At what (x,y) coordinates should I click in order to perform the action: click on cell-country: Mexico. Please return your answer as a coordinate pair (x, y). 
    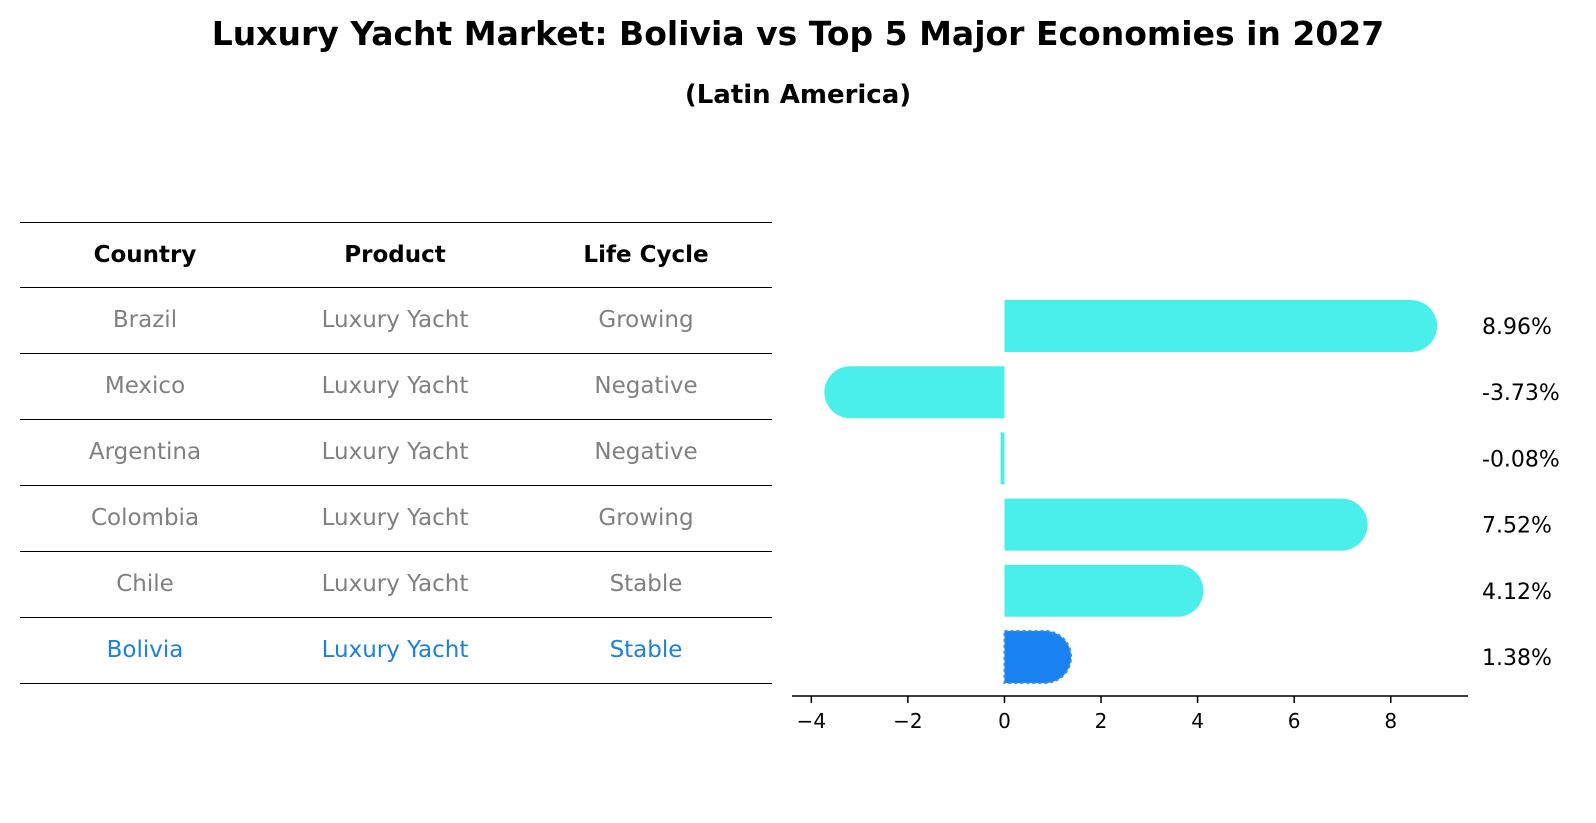
    Looking at the image, I should click on (145, 386).